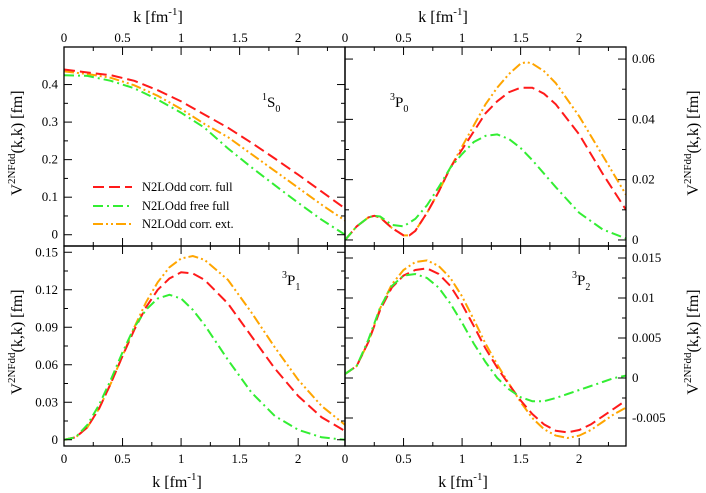 The image size is (706, 493). I want to click on x-axis-label-bottom-left: k [fm-1], so click(177, 481).